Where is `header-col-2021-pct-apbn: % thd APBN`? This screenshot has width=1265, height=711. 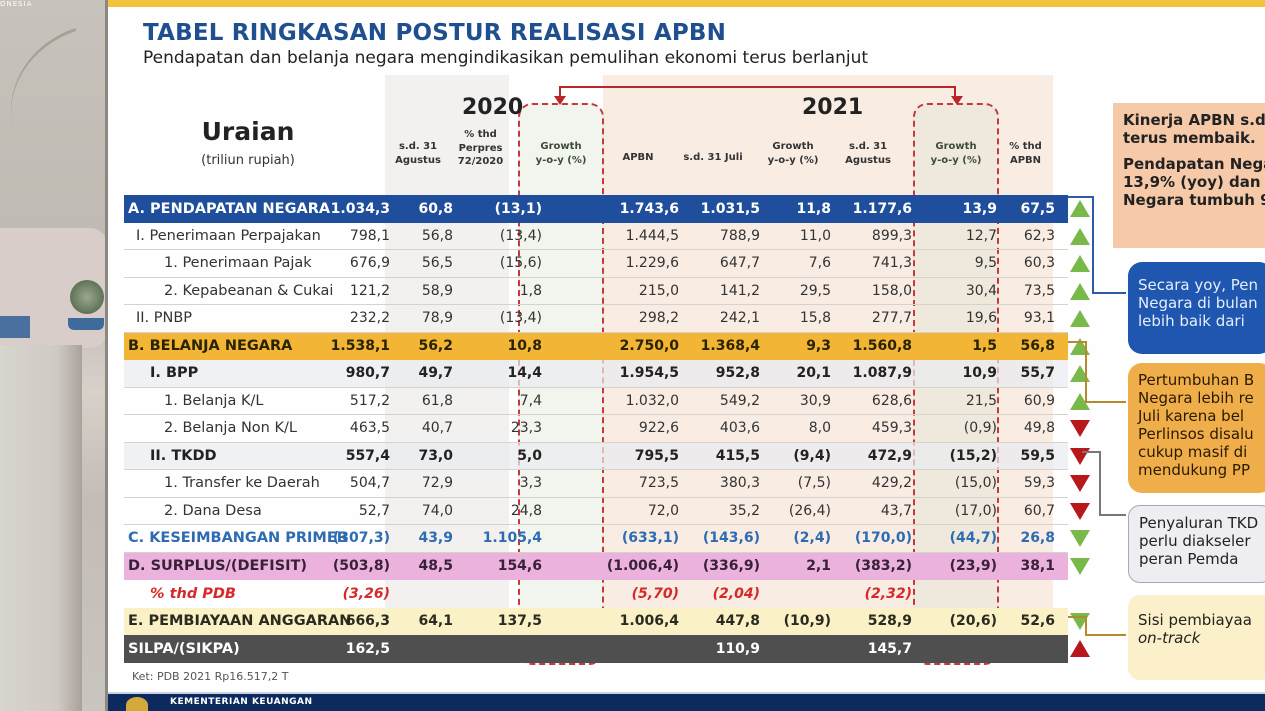
header-col-2021-pct-apbn: % thd APBN is located at coordinates (1025, 153).